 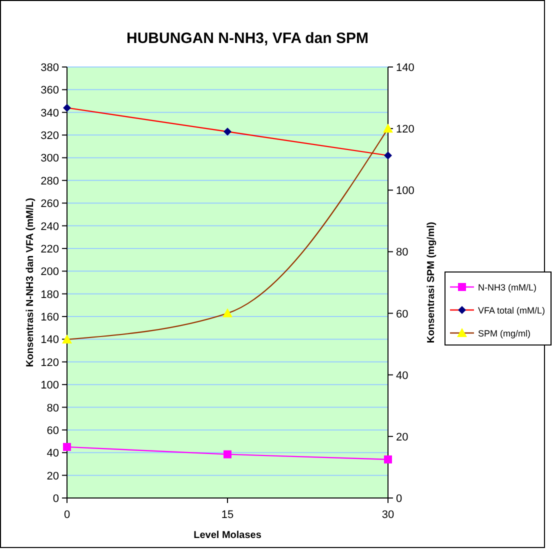 I want to click on y-tick-label: 180, so click(x=49, y=294).